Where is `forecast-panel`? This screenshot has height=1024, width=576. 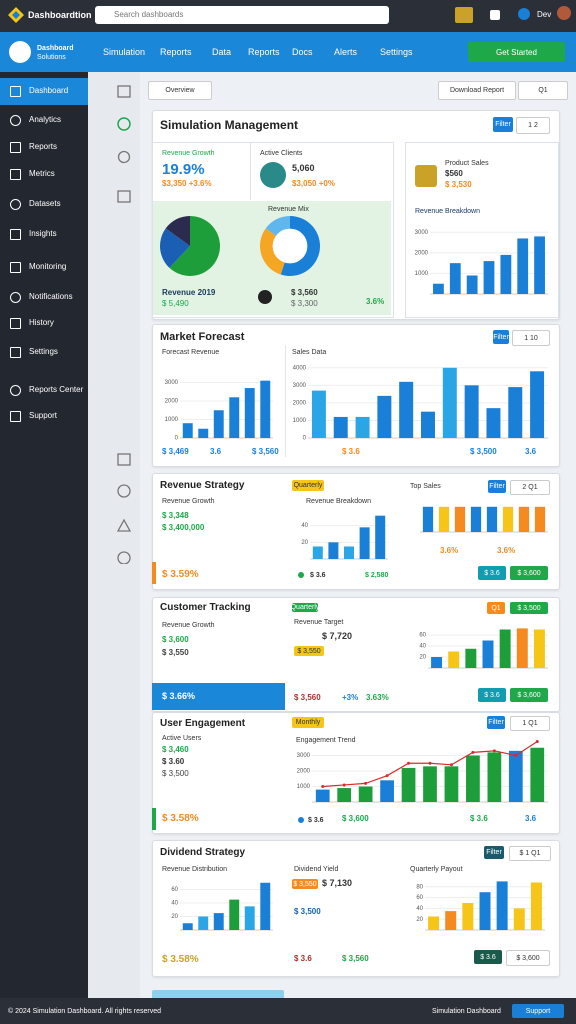
forecast-panel is located at coordinates (356, 395).